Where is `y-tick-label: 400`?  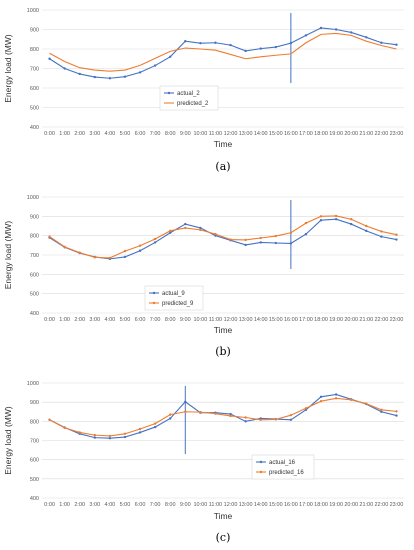 y-tick-label: 400 is located at coordinates (34, 128).